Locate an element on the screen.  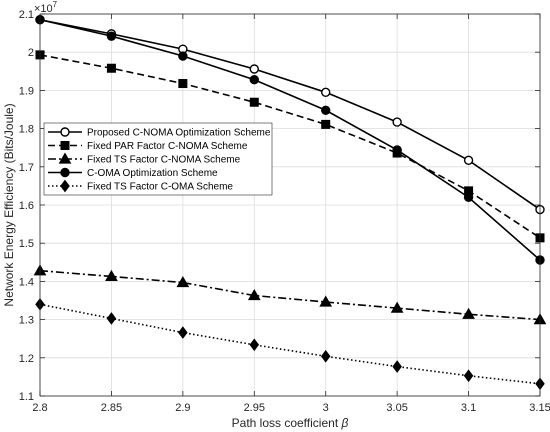
legend-entry: Fixed PAR Factor C-NOMA Scheme is located at coordinates (148, 146).